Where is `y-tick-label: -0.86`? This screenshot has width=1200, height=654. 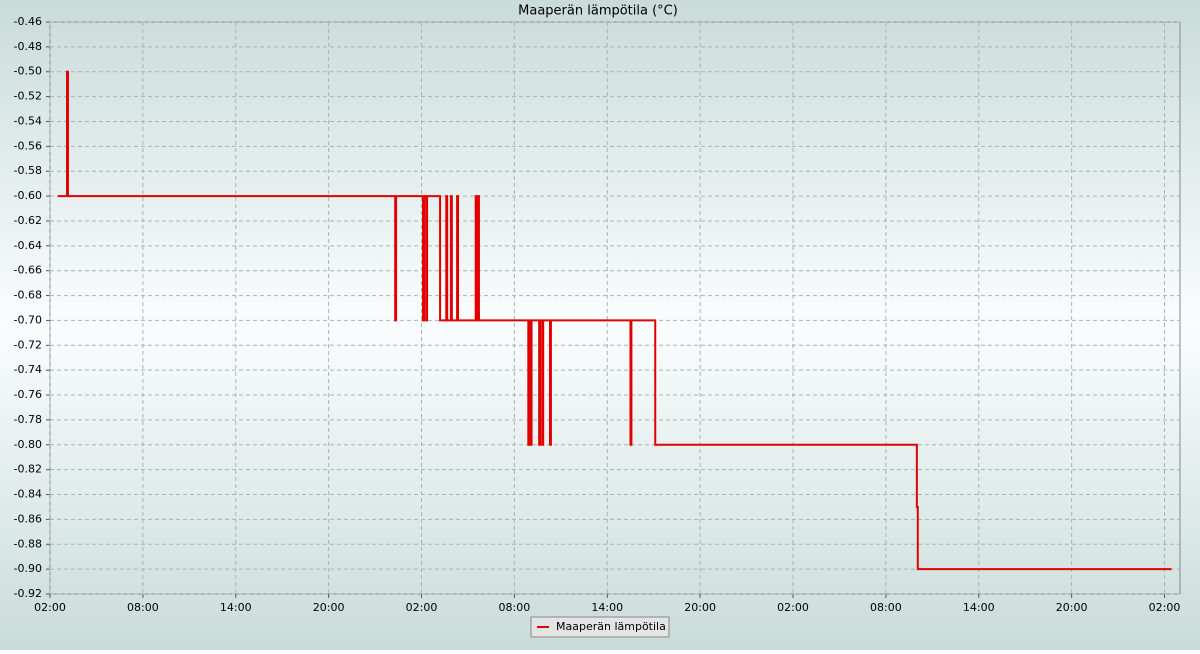 y-tick-label: -0.86 is located at coordinates (28, 518).